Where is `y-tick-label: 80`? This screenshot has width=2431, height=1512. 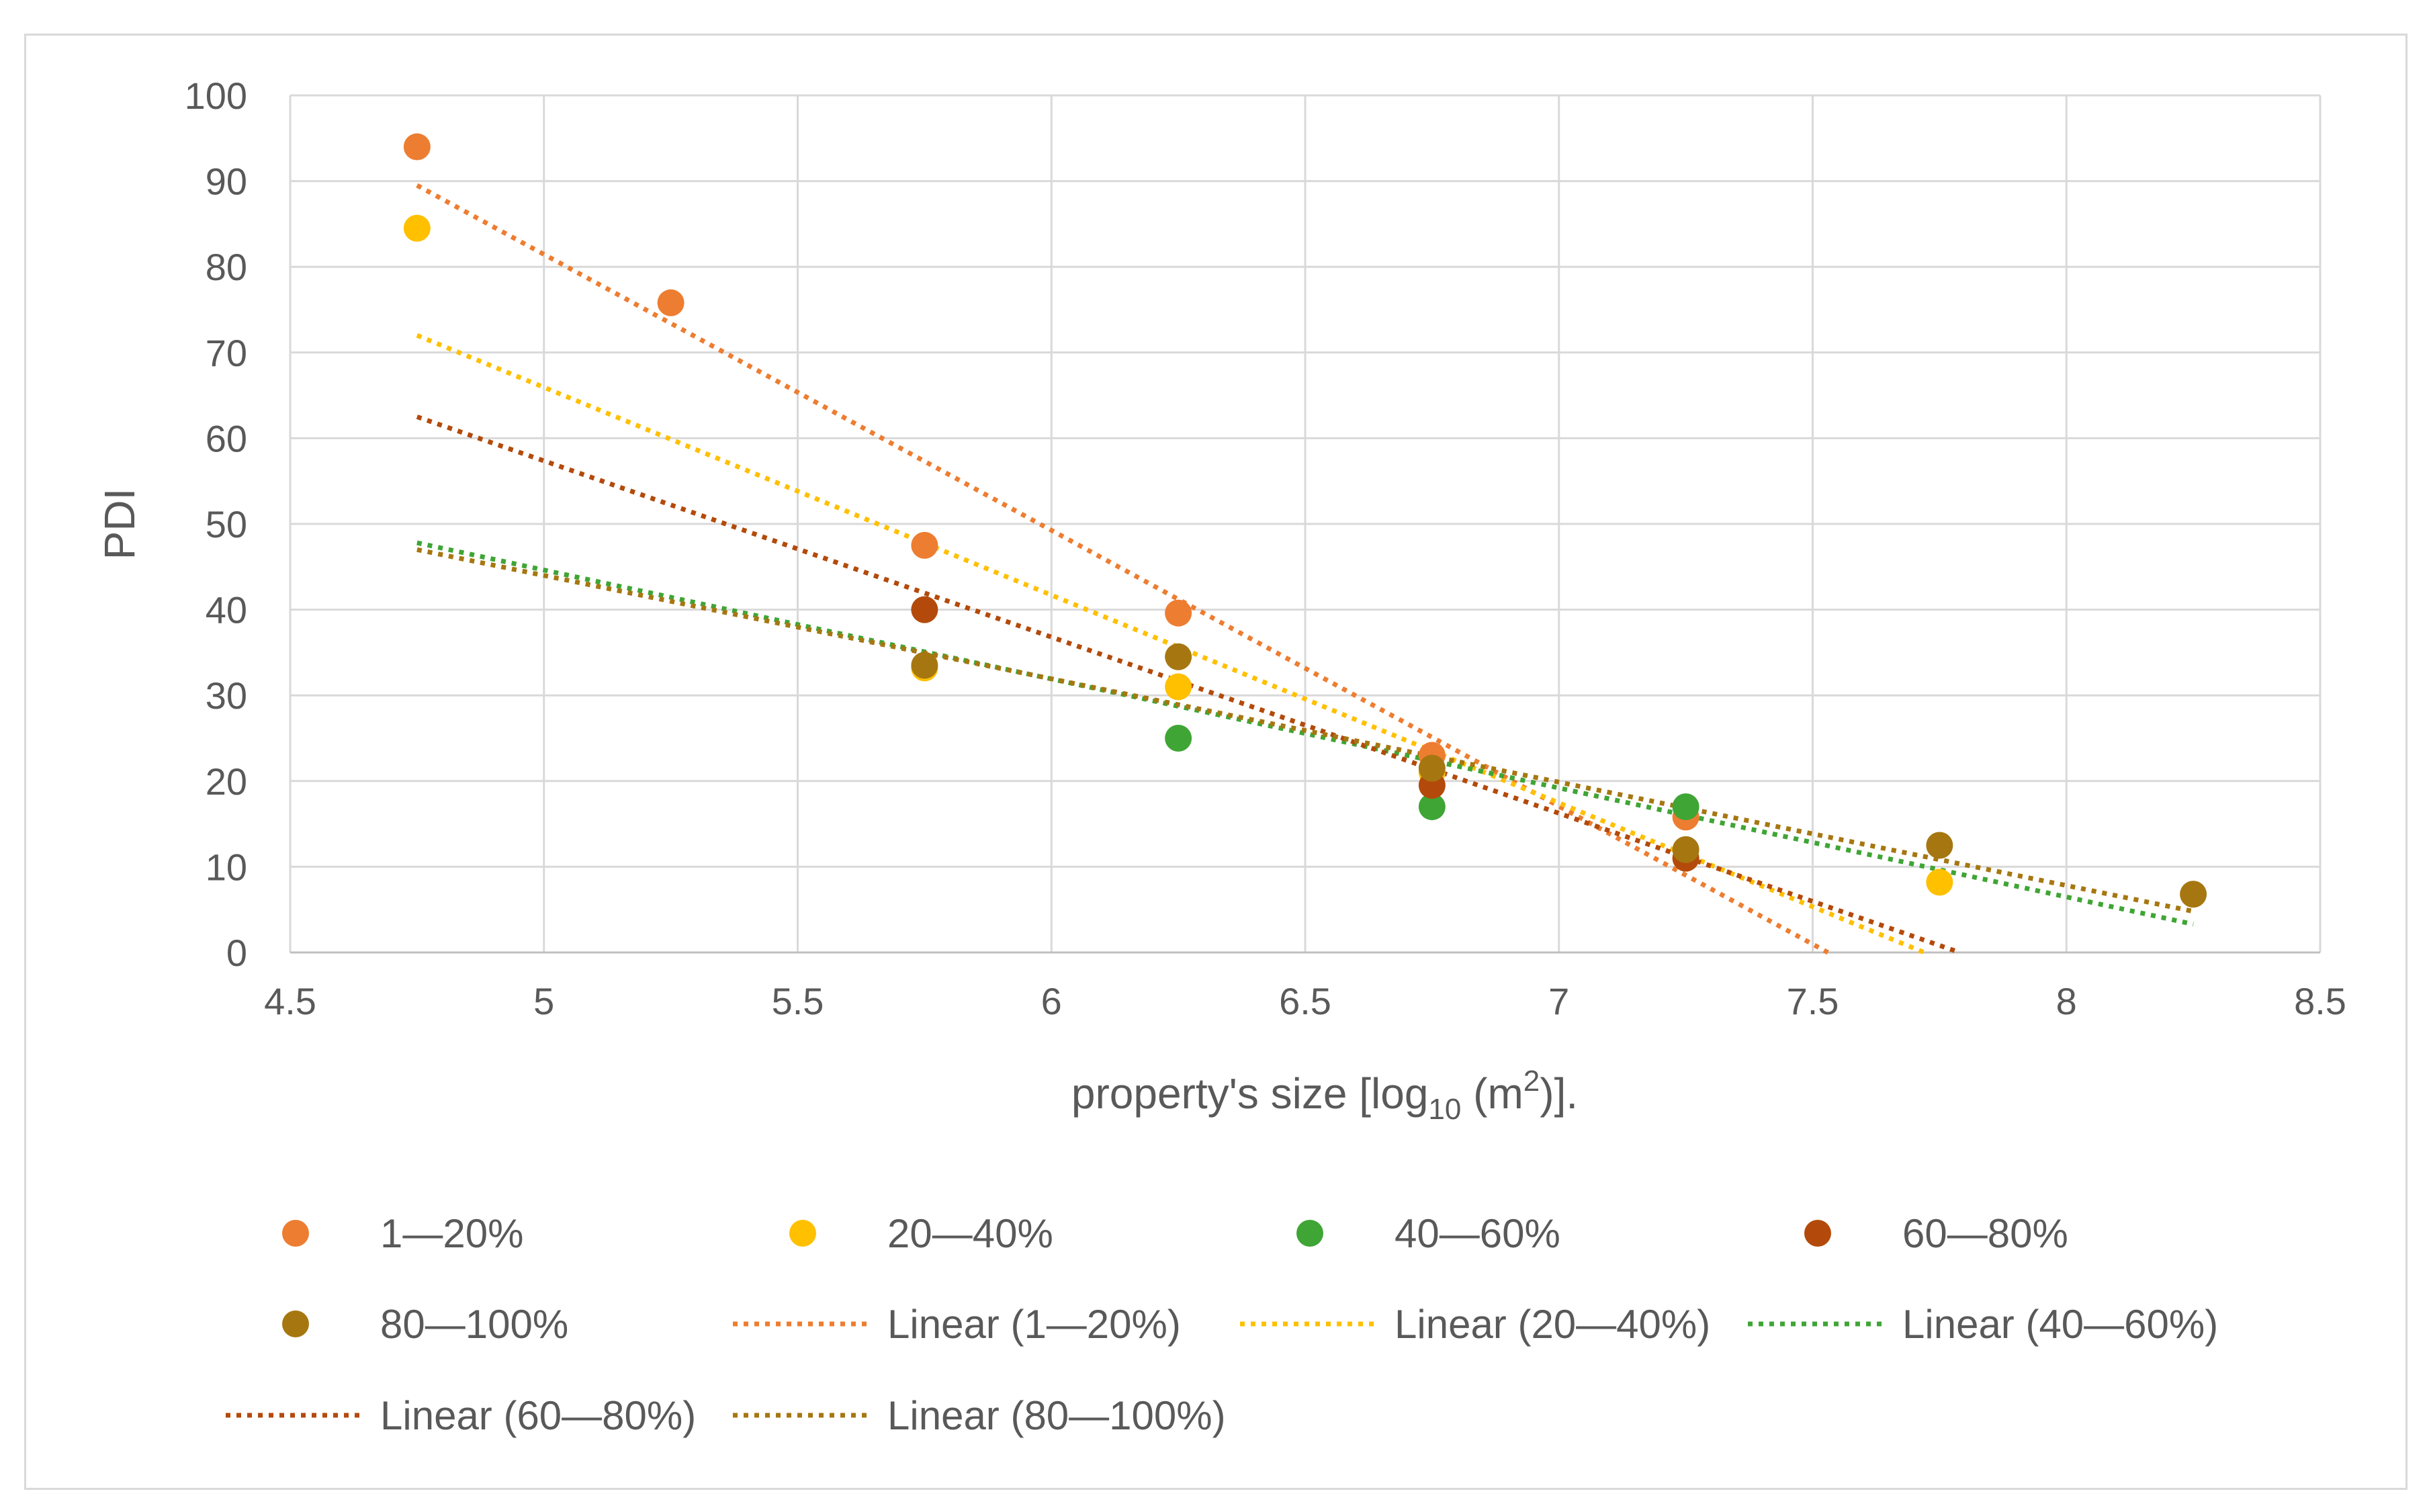
y-tick-label: 80 is located at coordinates (226, 267).